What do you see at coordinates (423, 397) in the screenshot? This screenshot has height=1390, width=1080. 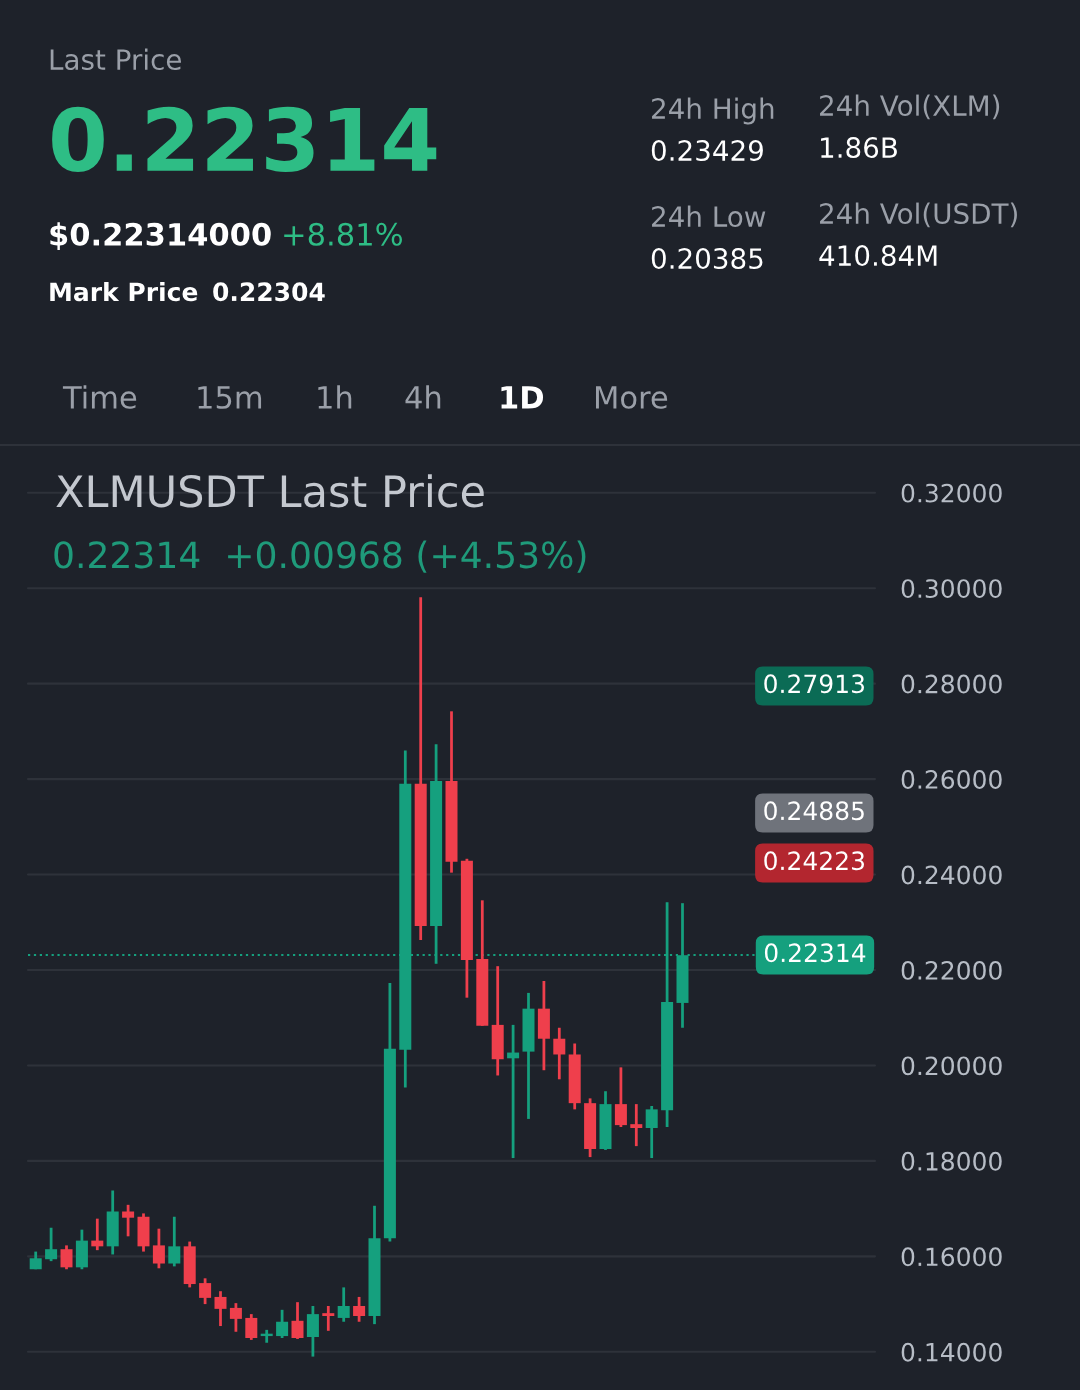 I see `text: 4h` at bounding box center [423, 397].